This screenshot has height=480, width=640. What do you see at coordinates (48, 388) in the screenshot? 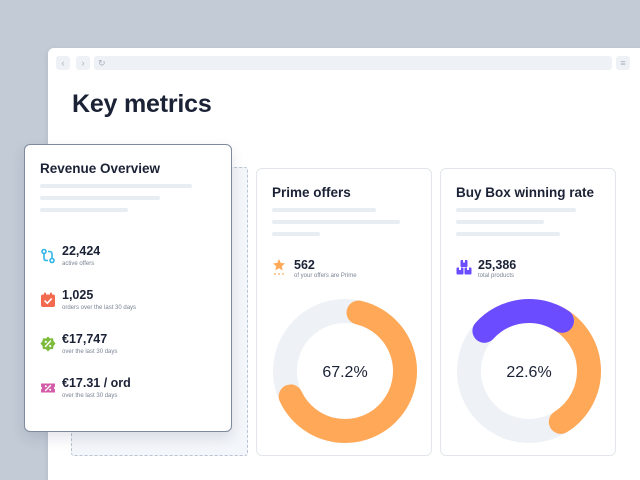
I see `ticket-icon` at bounding box center [48, 388].